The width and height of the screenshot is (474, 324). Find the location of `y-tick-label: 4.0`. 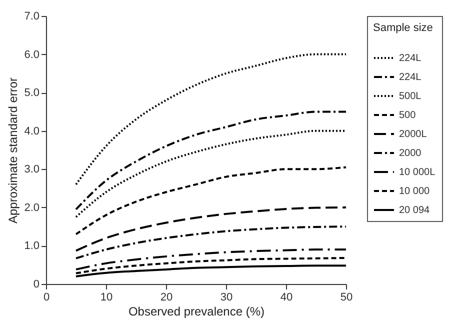

y-tick-label: 4.0 is located at coordinates (32, 131).